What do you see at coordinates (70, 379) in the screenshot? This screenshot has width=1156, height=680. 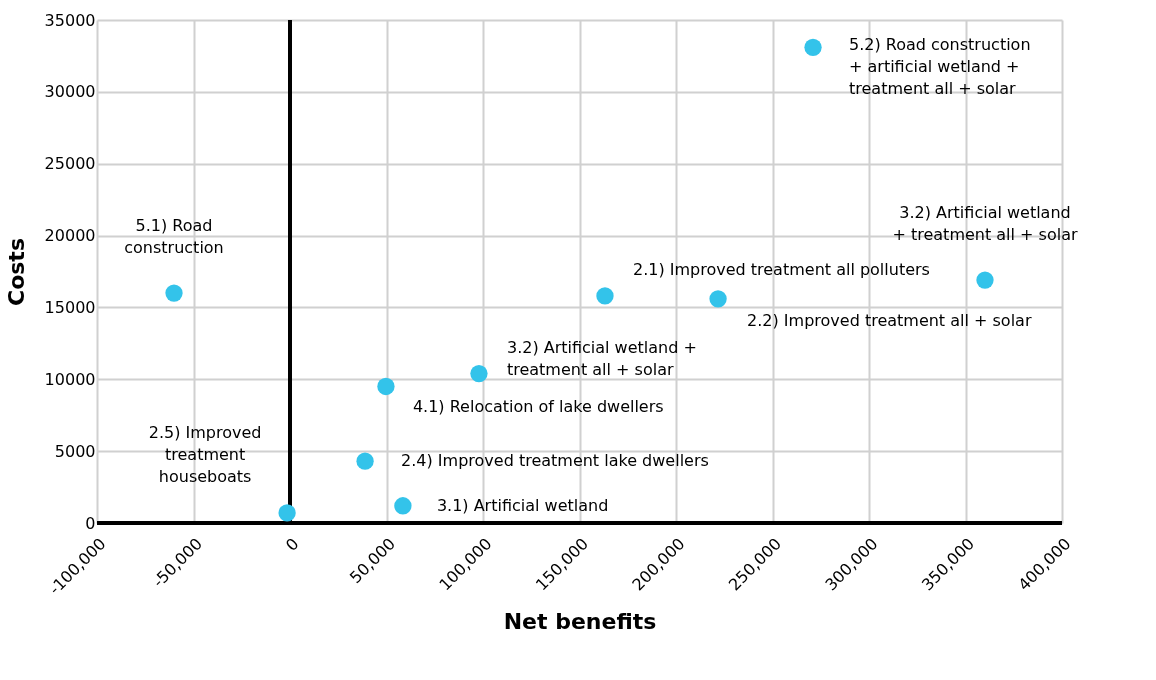 I see `y-tick-label: 10000` at bounding box center [70, 379].